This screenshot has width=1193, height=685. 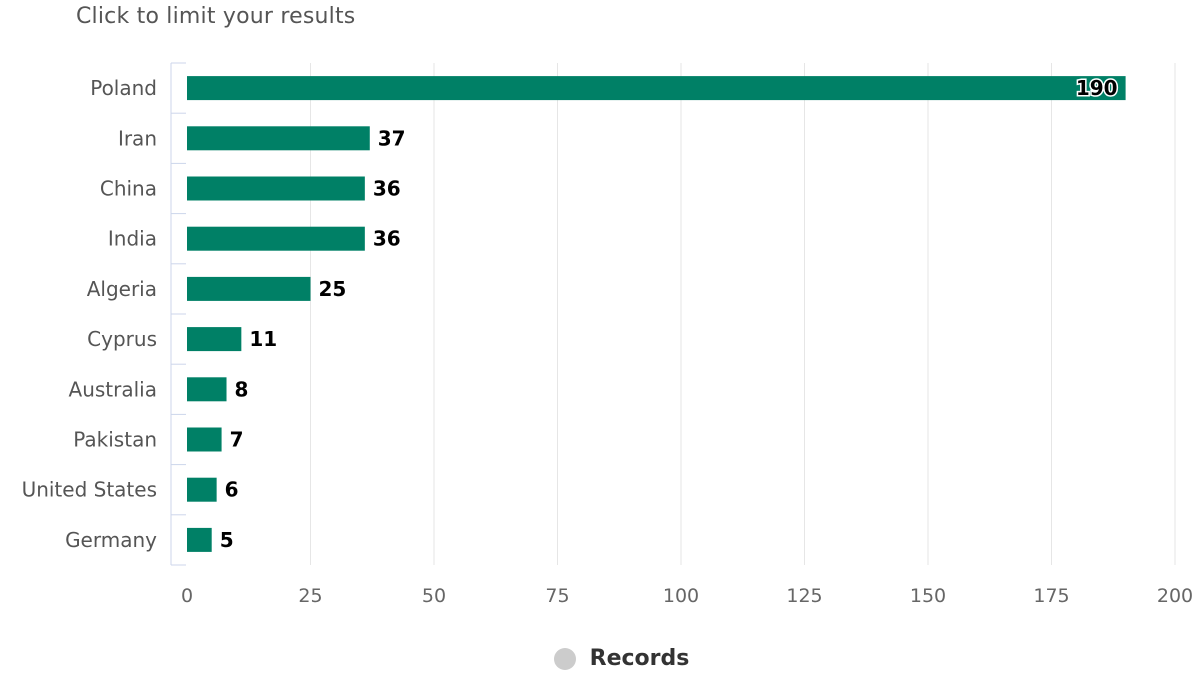 I want to click on legend-symbol-icon, so click(x=564, y=658).